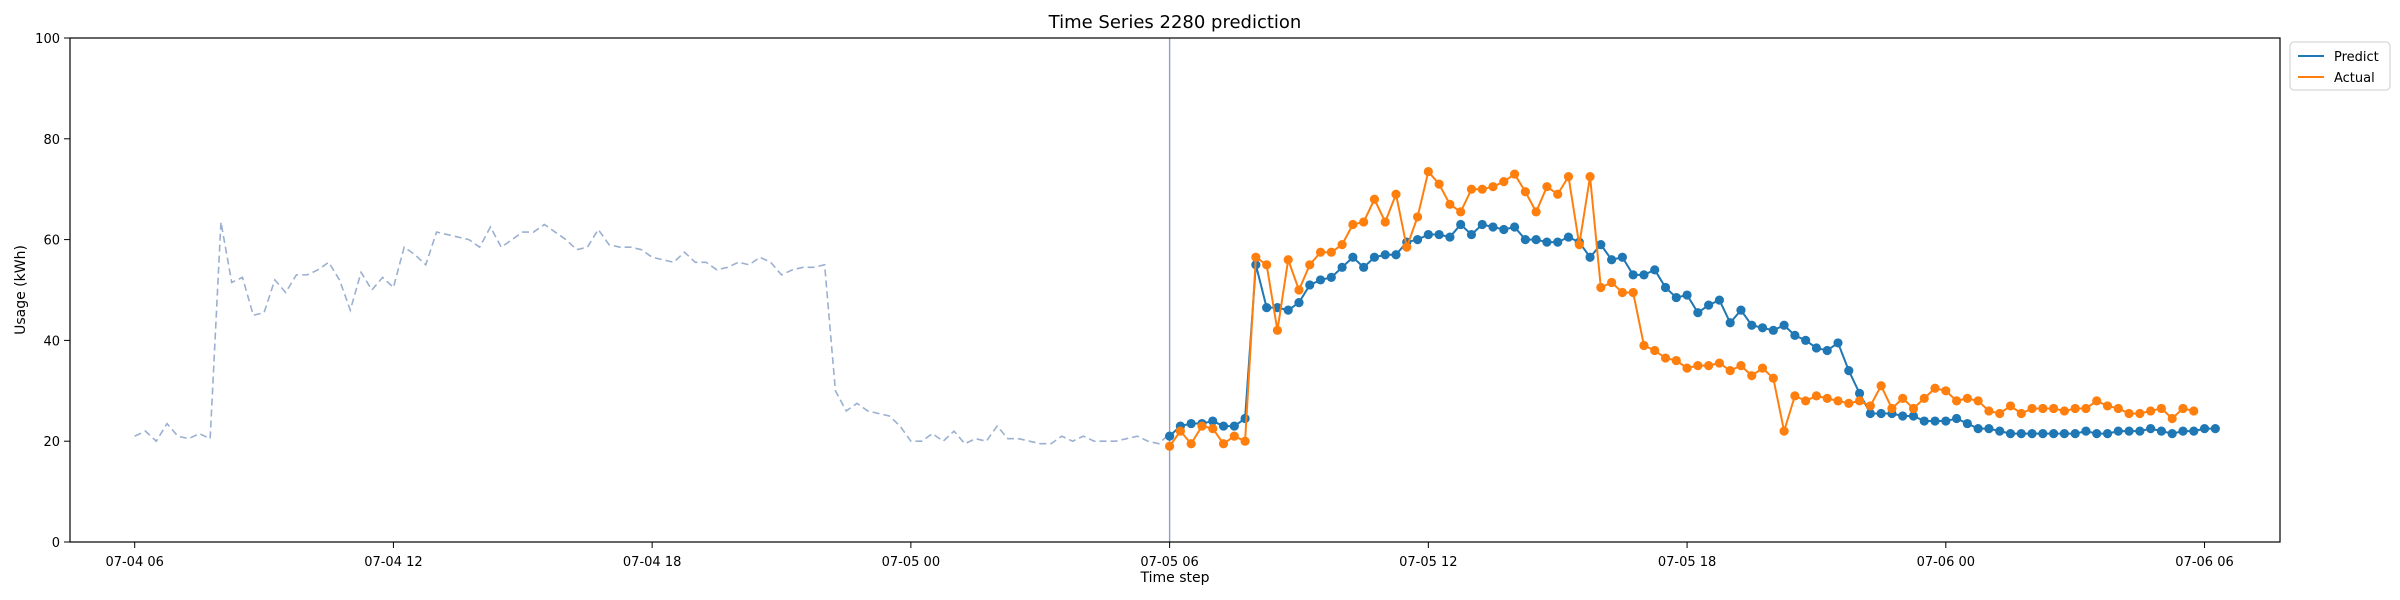 This screenshot has width=2400, height=600. Describe the element at coordinates (51, 442) in the screenshot. I see `y-tick-label: 20` at that location.